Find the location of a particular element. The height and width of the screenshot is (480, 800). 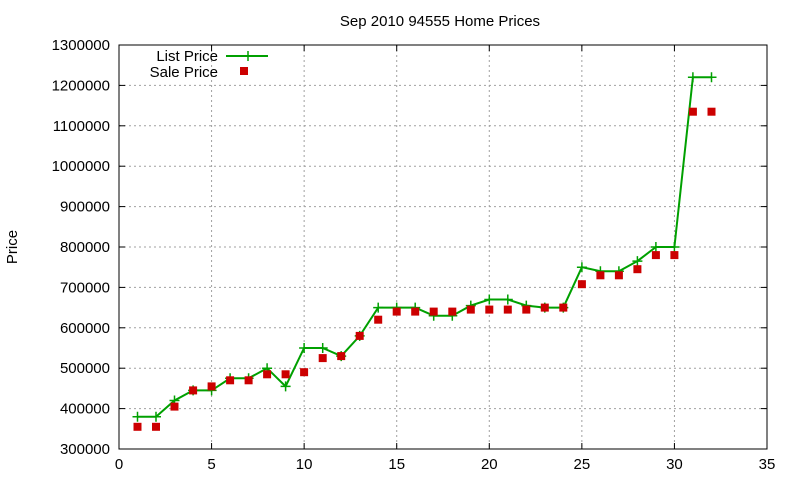

legend: List Price Sale Price is located at coordinates (209, 64).